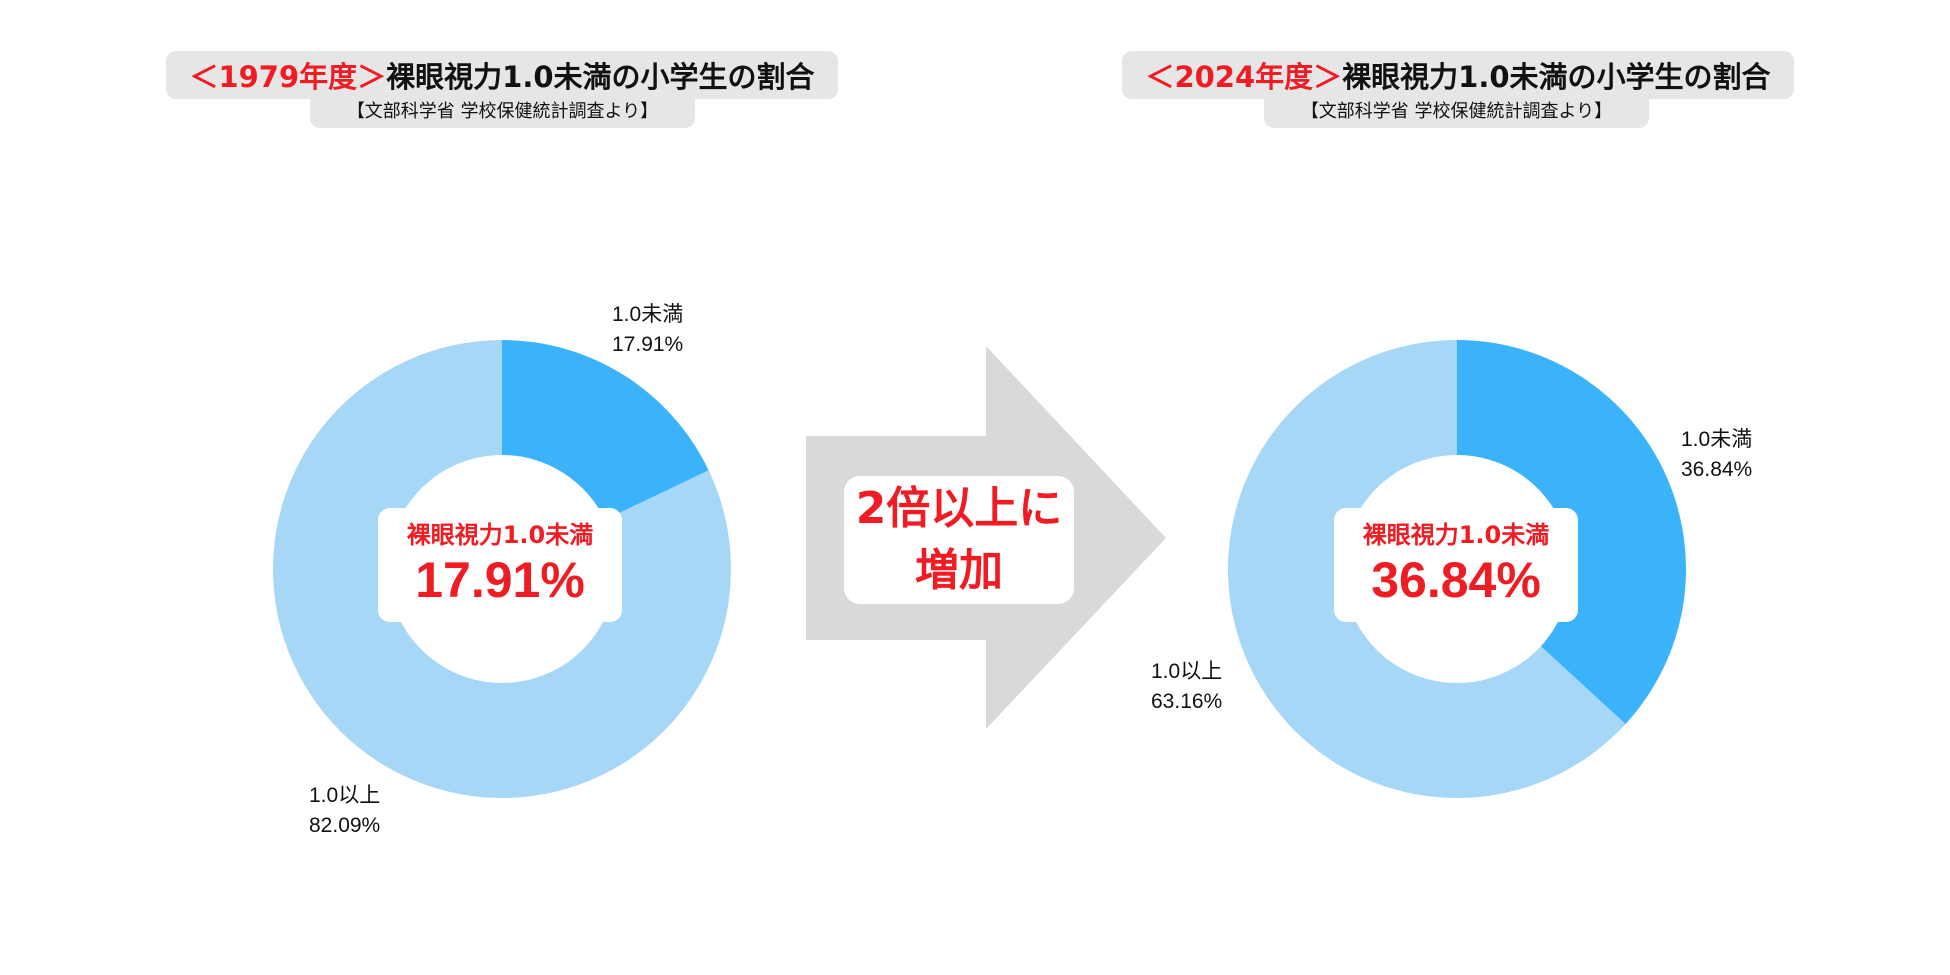  What do you see at coordinates (502, 110) in the screenshot?
I see `source-note-1979: 【文部科学省 学校保健統計調査より】` at bounding box center [502, 110].